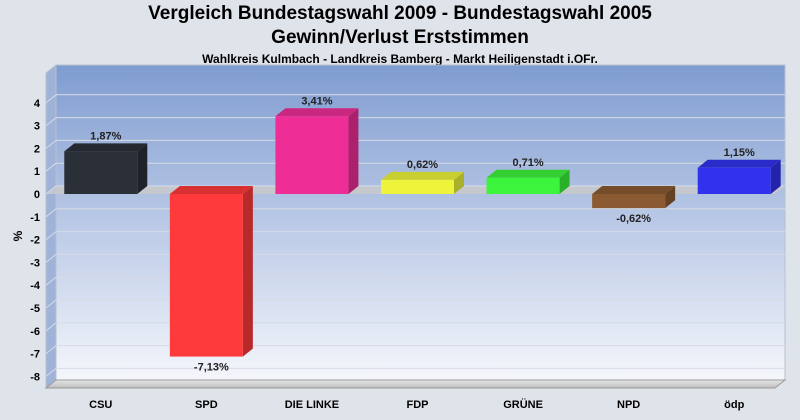 Image resolution: width=800 pixels, height=420 pixels. What do you see at coordinates (523, 404) in the screenshot?
I see `x-tick-label: GRÜNE` at bounding box center [523, 404].